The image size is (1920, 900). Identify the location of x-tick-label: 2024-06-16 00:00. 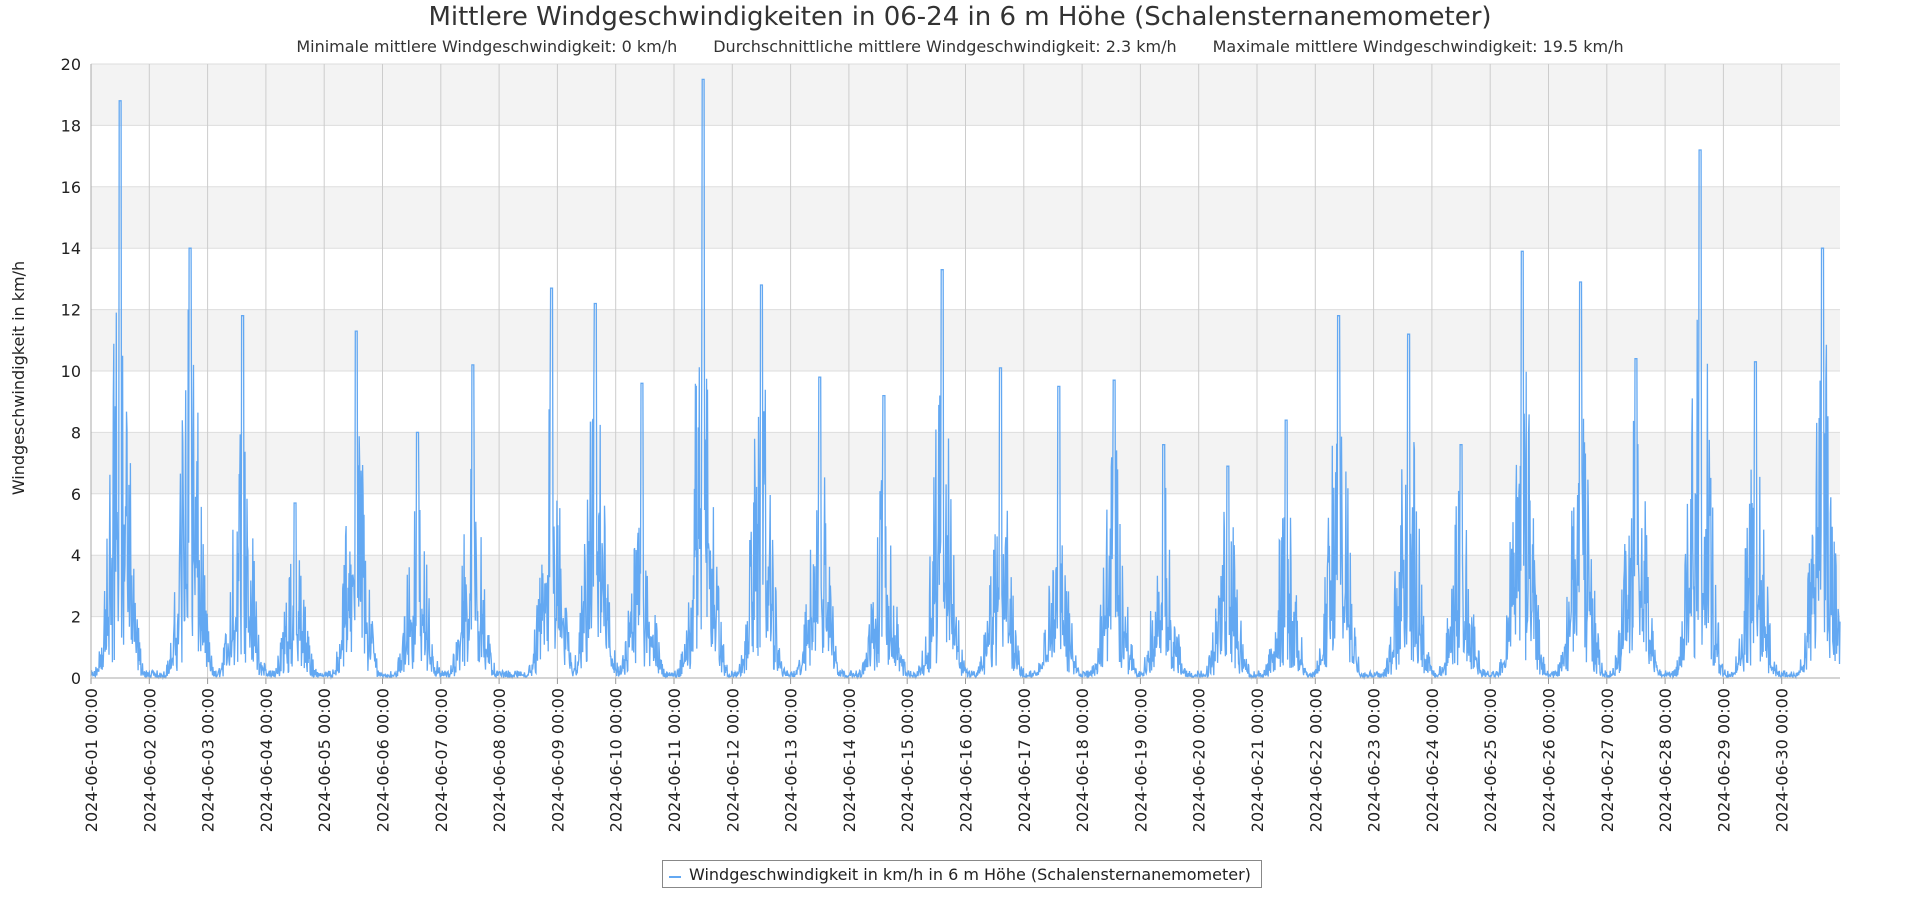
(966, 760).